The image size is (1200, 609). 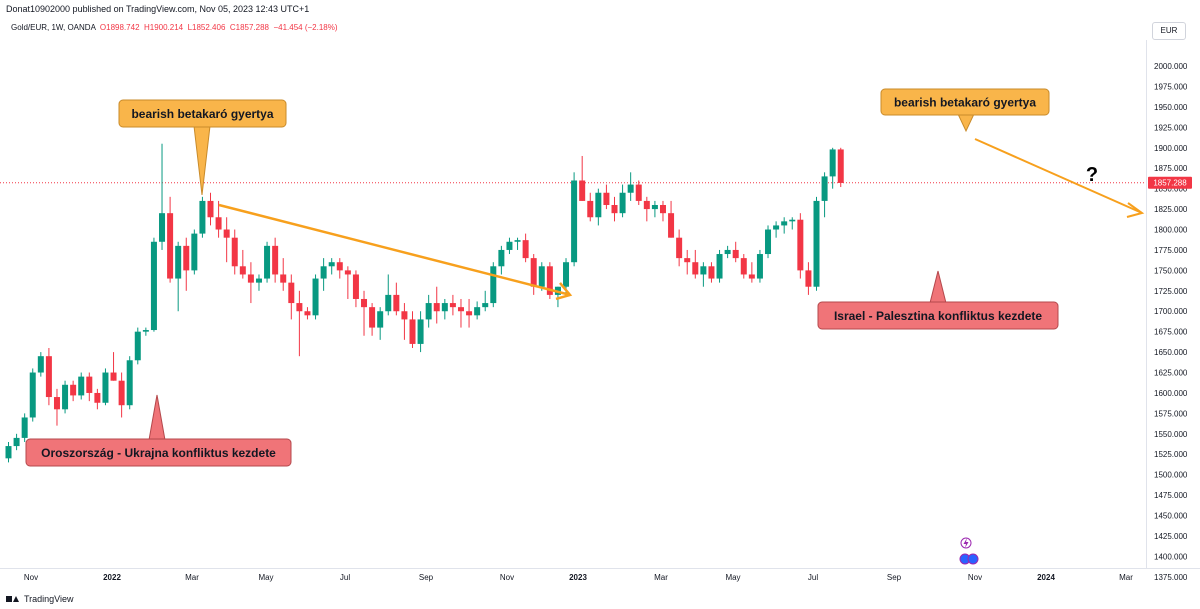 What do you see at coordinates (1171, 475) in the screenshot?
I see `y-tick-label: 1500.000` at bounding box center [1171, 475].